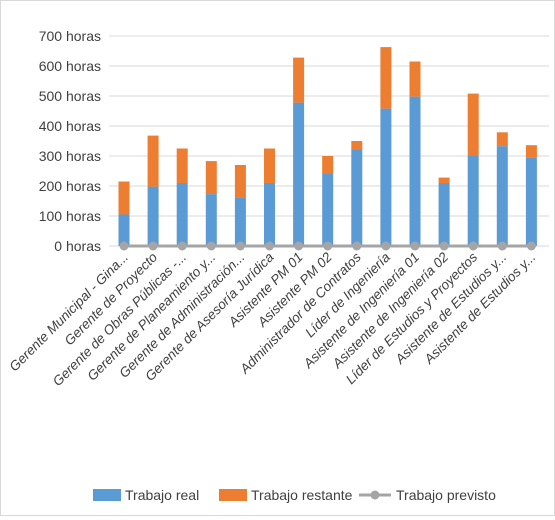 Image resolution: width=555 pixels, height=520 pixels. What do you see at coordinates (70, 216) in the screenshot?
I see `y-tick-label: 100 horas` at bounding box center [70, 216].